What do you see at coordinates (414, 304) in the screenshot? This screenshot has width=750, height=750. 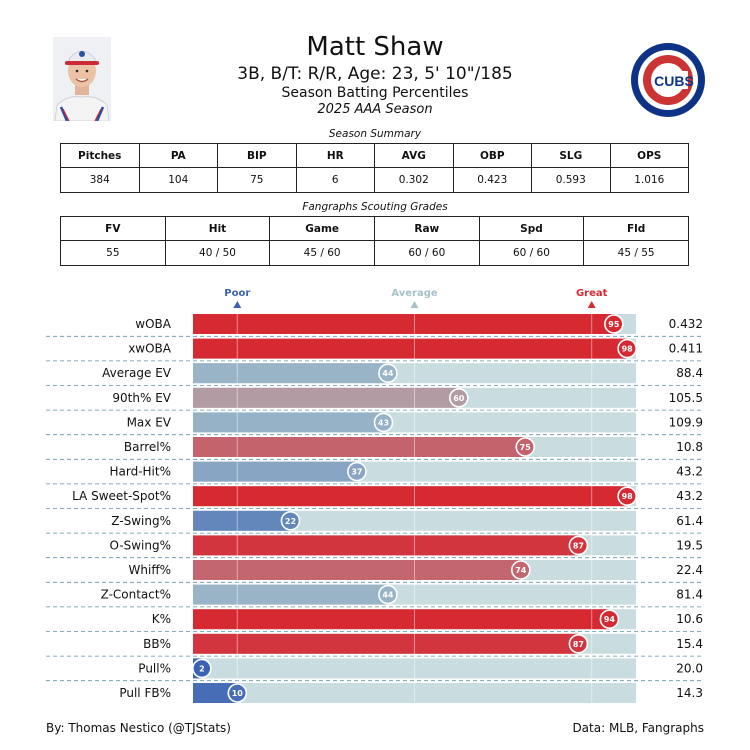 I see `marker-arrow-average` at bounding box center [414, 304].